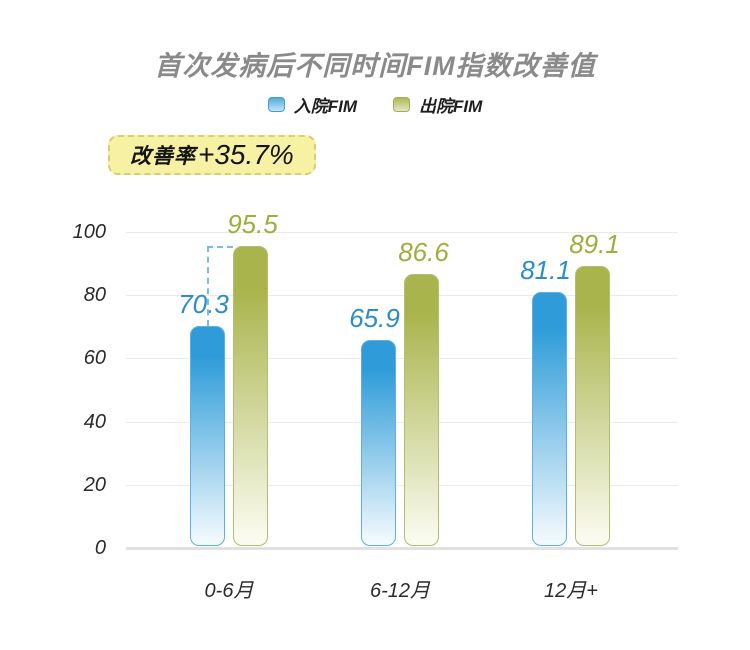 The height and width of the screenshot is (650, 750). I want to click on bar-value-label: 81.1, so click(545, 270).